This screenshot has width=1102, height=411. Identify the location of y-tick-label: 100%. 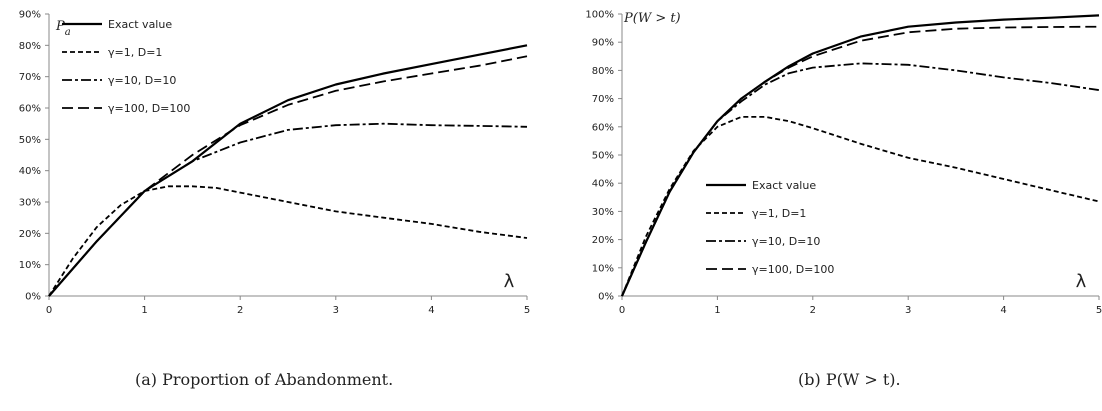
(599, 15).